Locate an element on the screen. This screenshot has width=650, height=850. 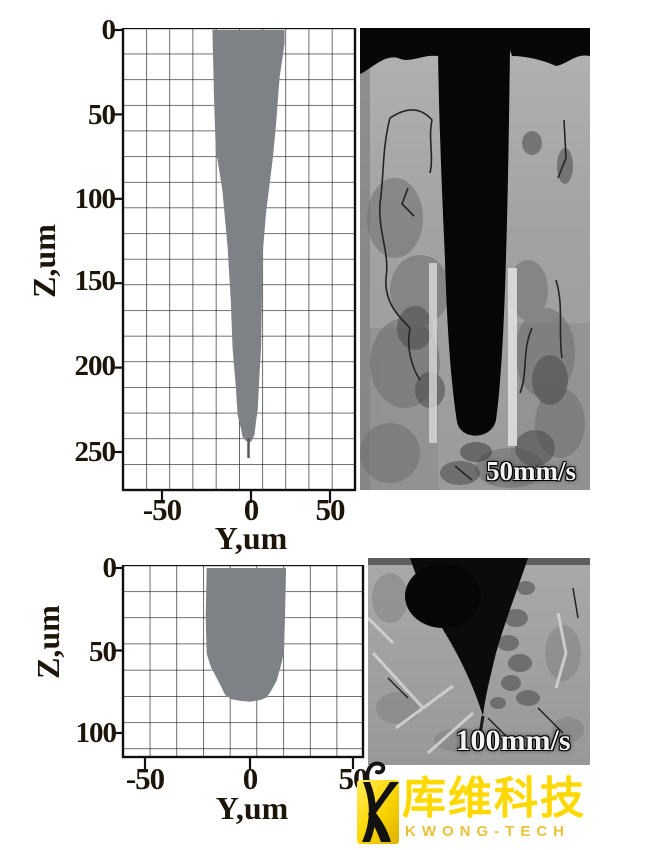
kwong-tech-logo-icon is located at coordinates (378, 802).